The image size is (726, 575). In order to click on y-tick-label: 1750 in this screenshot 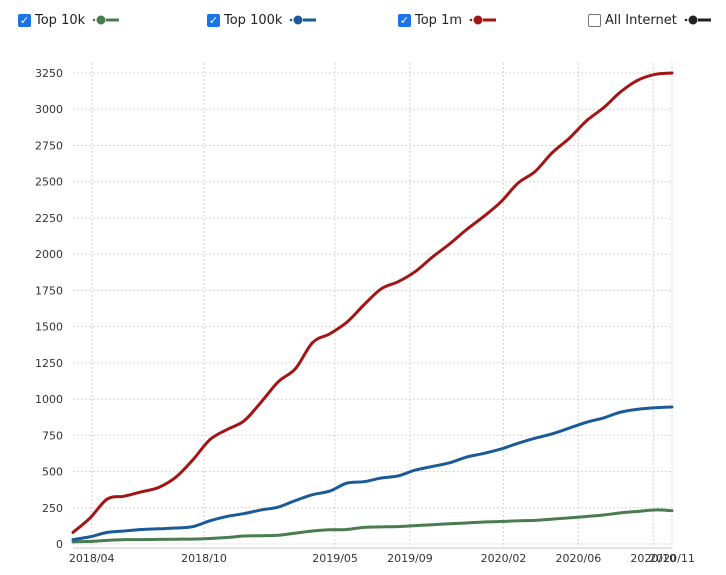, I will do `click(49, 290)`.